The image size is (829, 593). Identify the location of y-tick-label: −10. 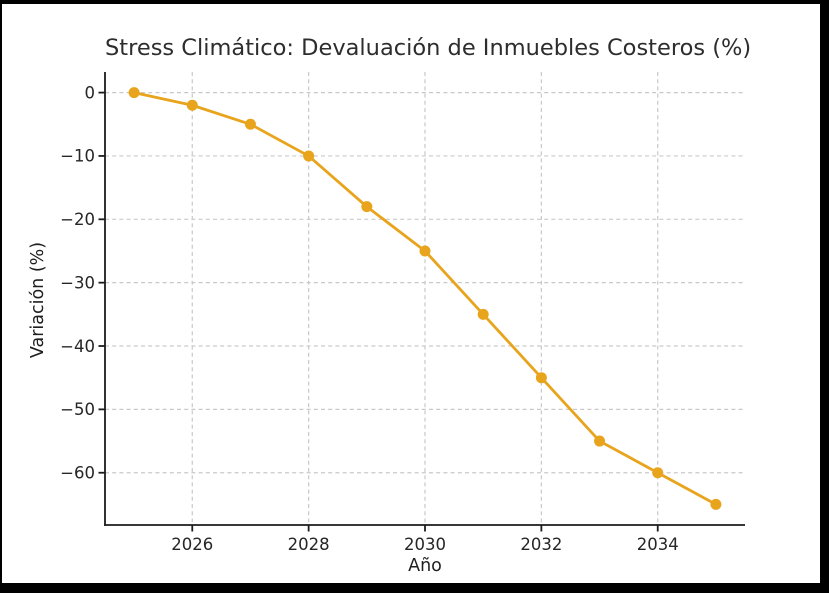
(77, 156).